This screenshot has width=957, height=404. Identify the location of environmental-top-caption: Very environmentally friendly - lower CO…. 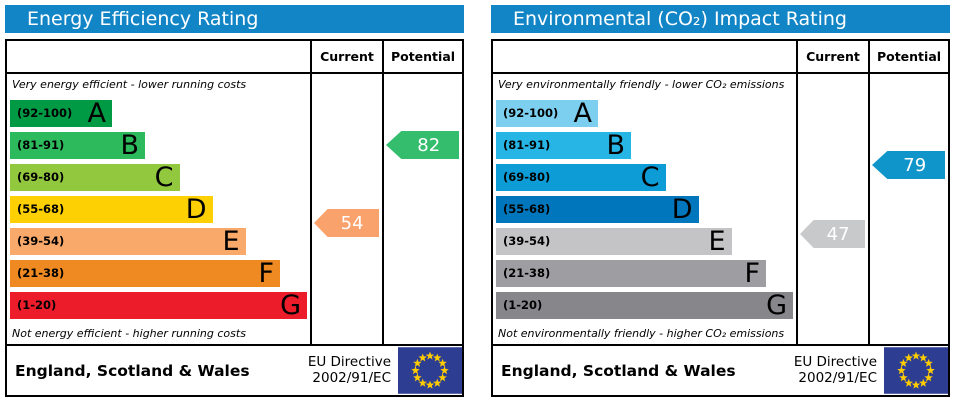
(641, 84).